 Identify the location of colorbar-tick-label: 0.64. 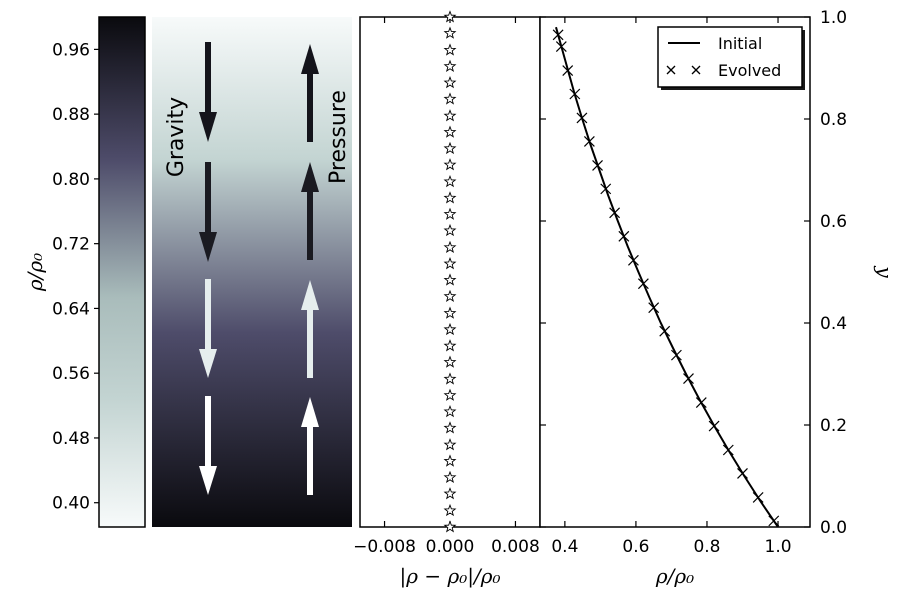
(71, 309).